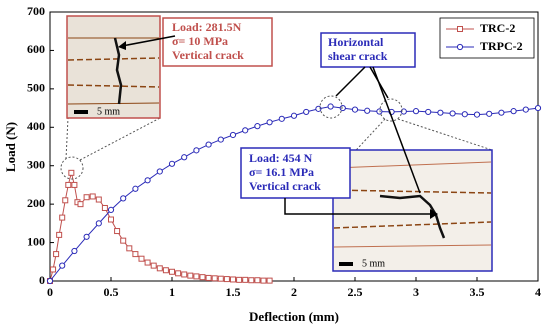  I want to click on x-tick-label: 1.5, so click(233, 292).